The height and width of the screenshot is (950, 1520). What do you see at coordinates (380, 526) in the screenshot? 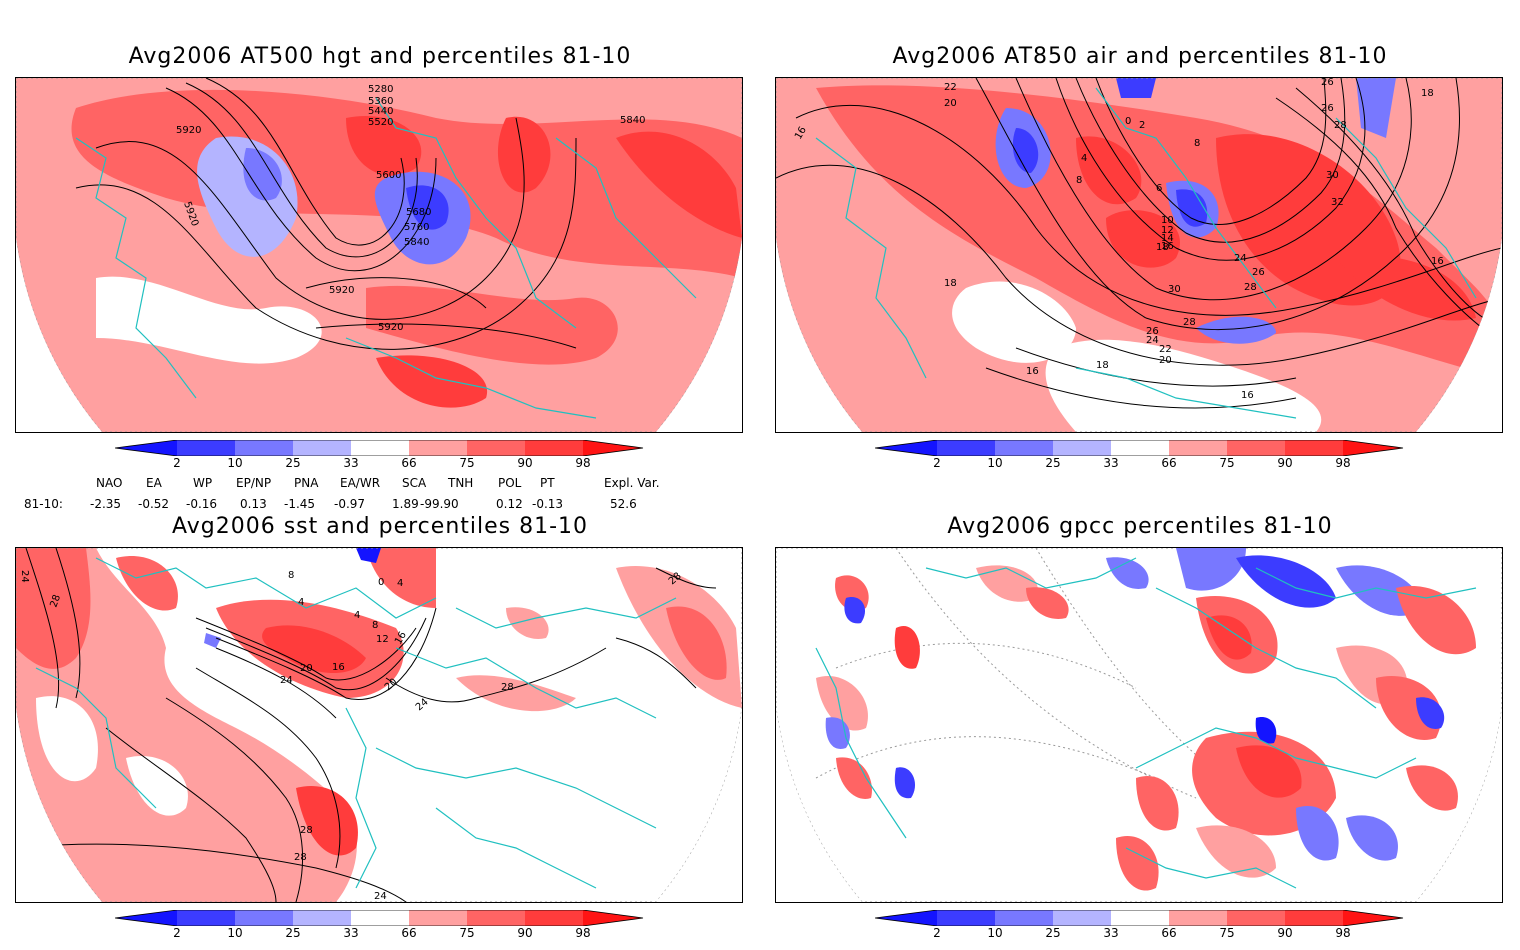
I see `panel-title-sst: Avg2006 sst and percentiles 81-10` at bounding box center [380, 526].